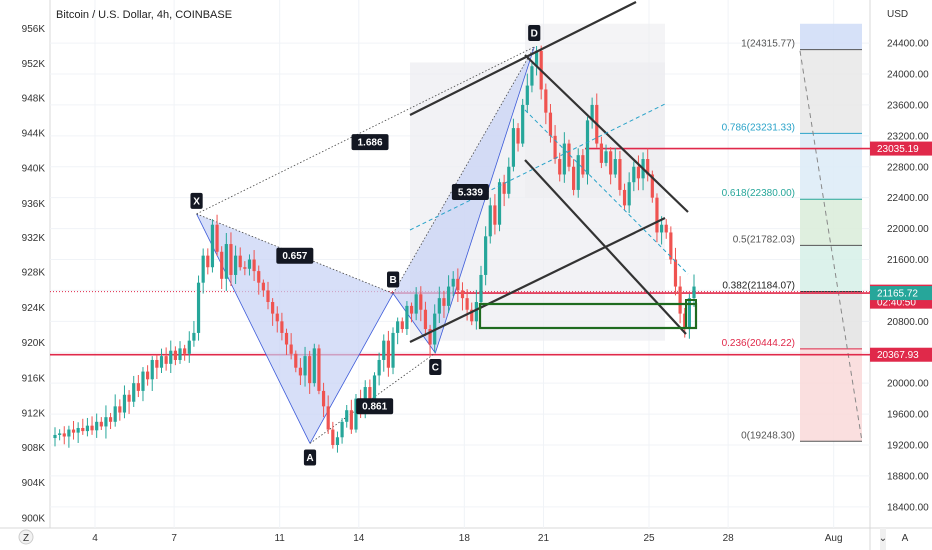 This screenshot has width=932, height=550. I want to click on price-axis-tick: 24400.00, so click(908, 44).